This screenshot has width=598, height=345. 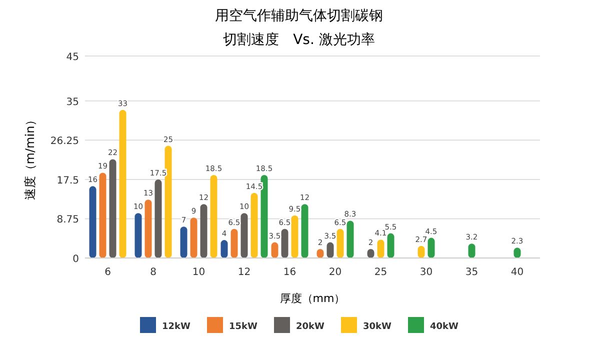 I want to click on x-tick-label: 20, so click(x=335, y=272).